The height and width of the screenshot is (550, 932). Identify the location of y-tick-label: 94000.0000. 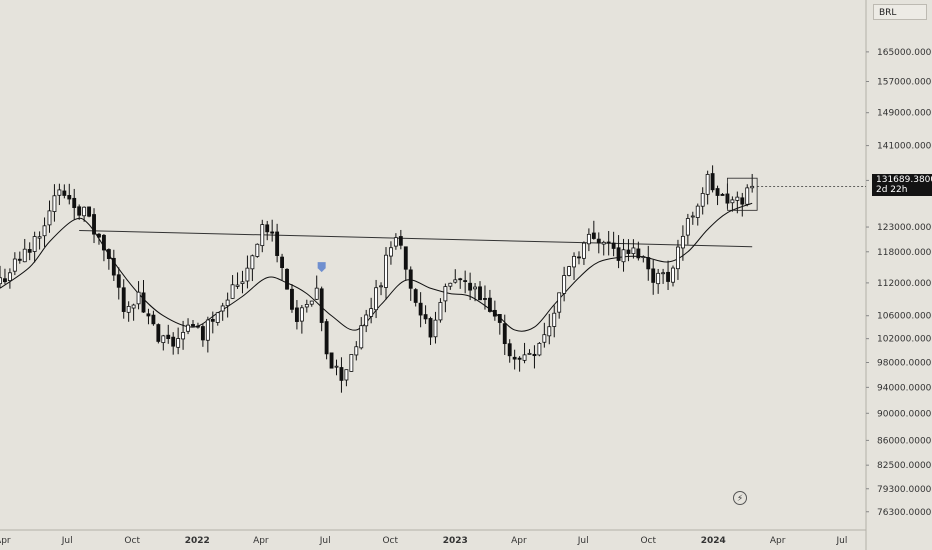
(904, 388).